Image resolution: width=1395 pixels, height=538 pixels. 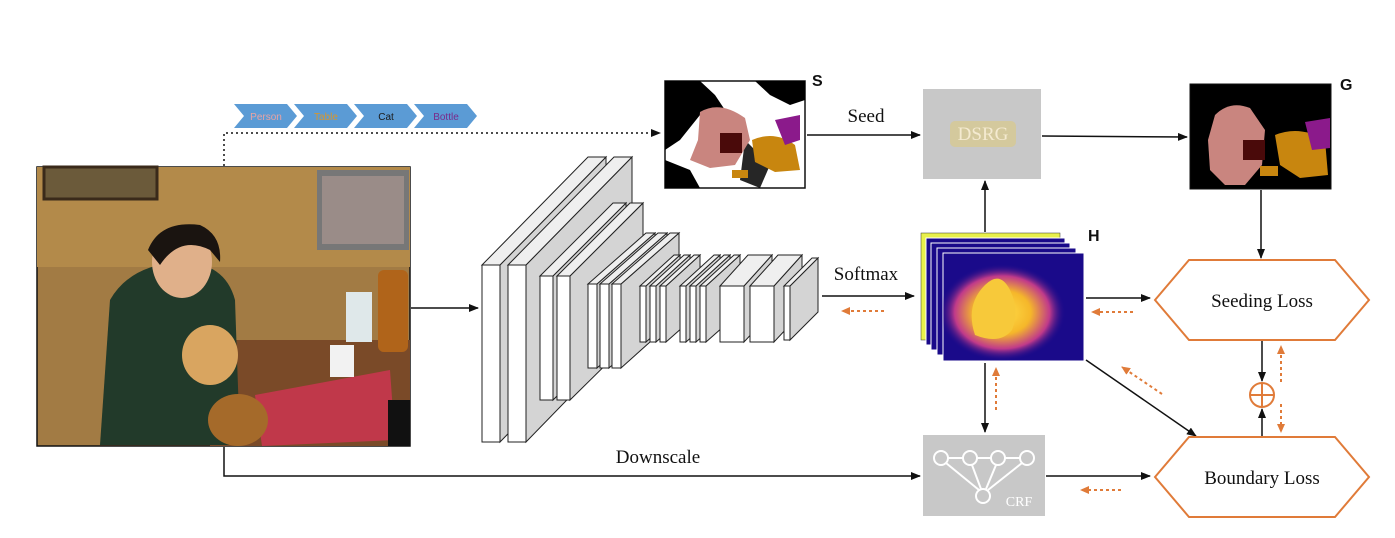 What do you see at coordinates (1019, 502) in the screenshot?
I see `crf-label: CRF` at bounding box center [1019, 502].